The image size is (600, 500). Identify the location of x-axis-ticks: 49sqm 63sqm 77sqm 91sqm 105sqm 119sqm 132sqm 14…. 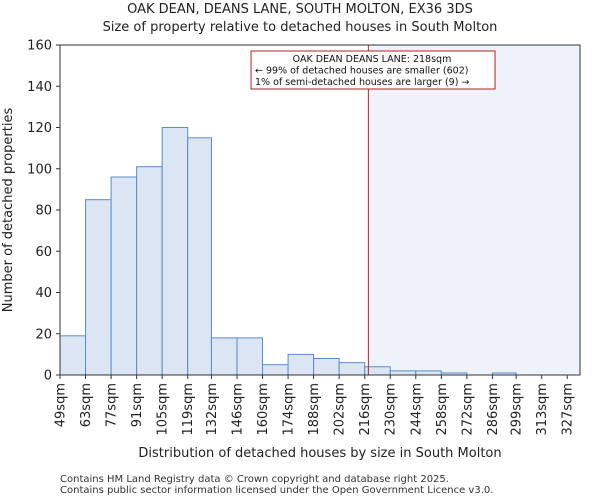
(315, 405).